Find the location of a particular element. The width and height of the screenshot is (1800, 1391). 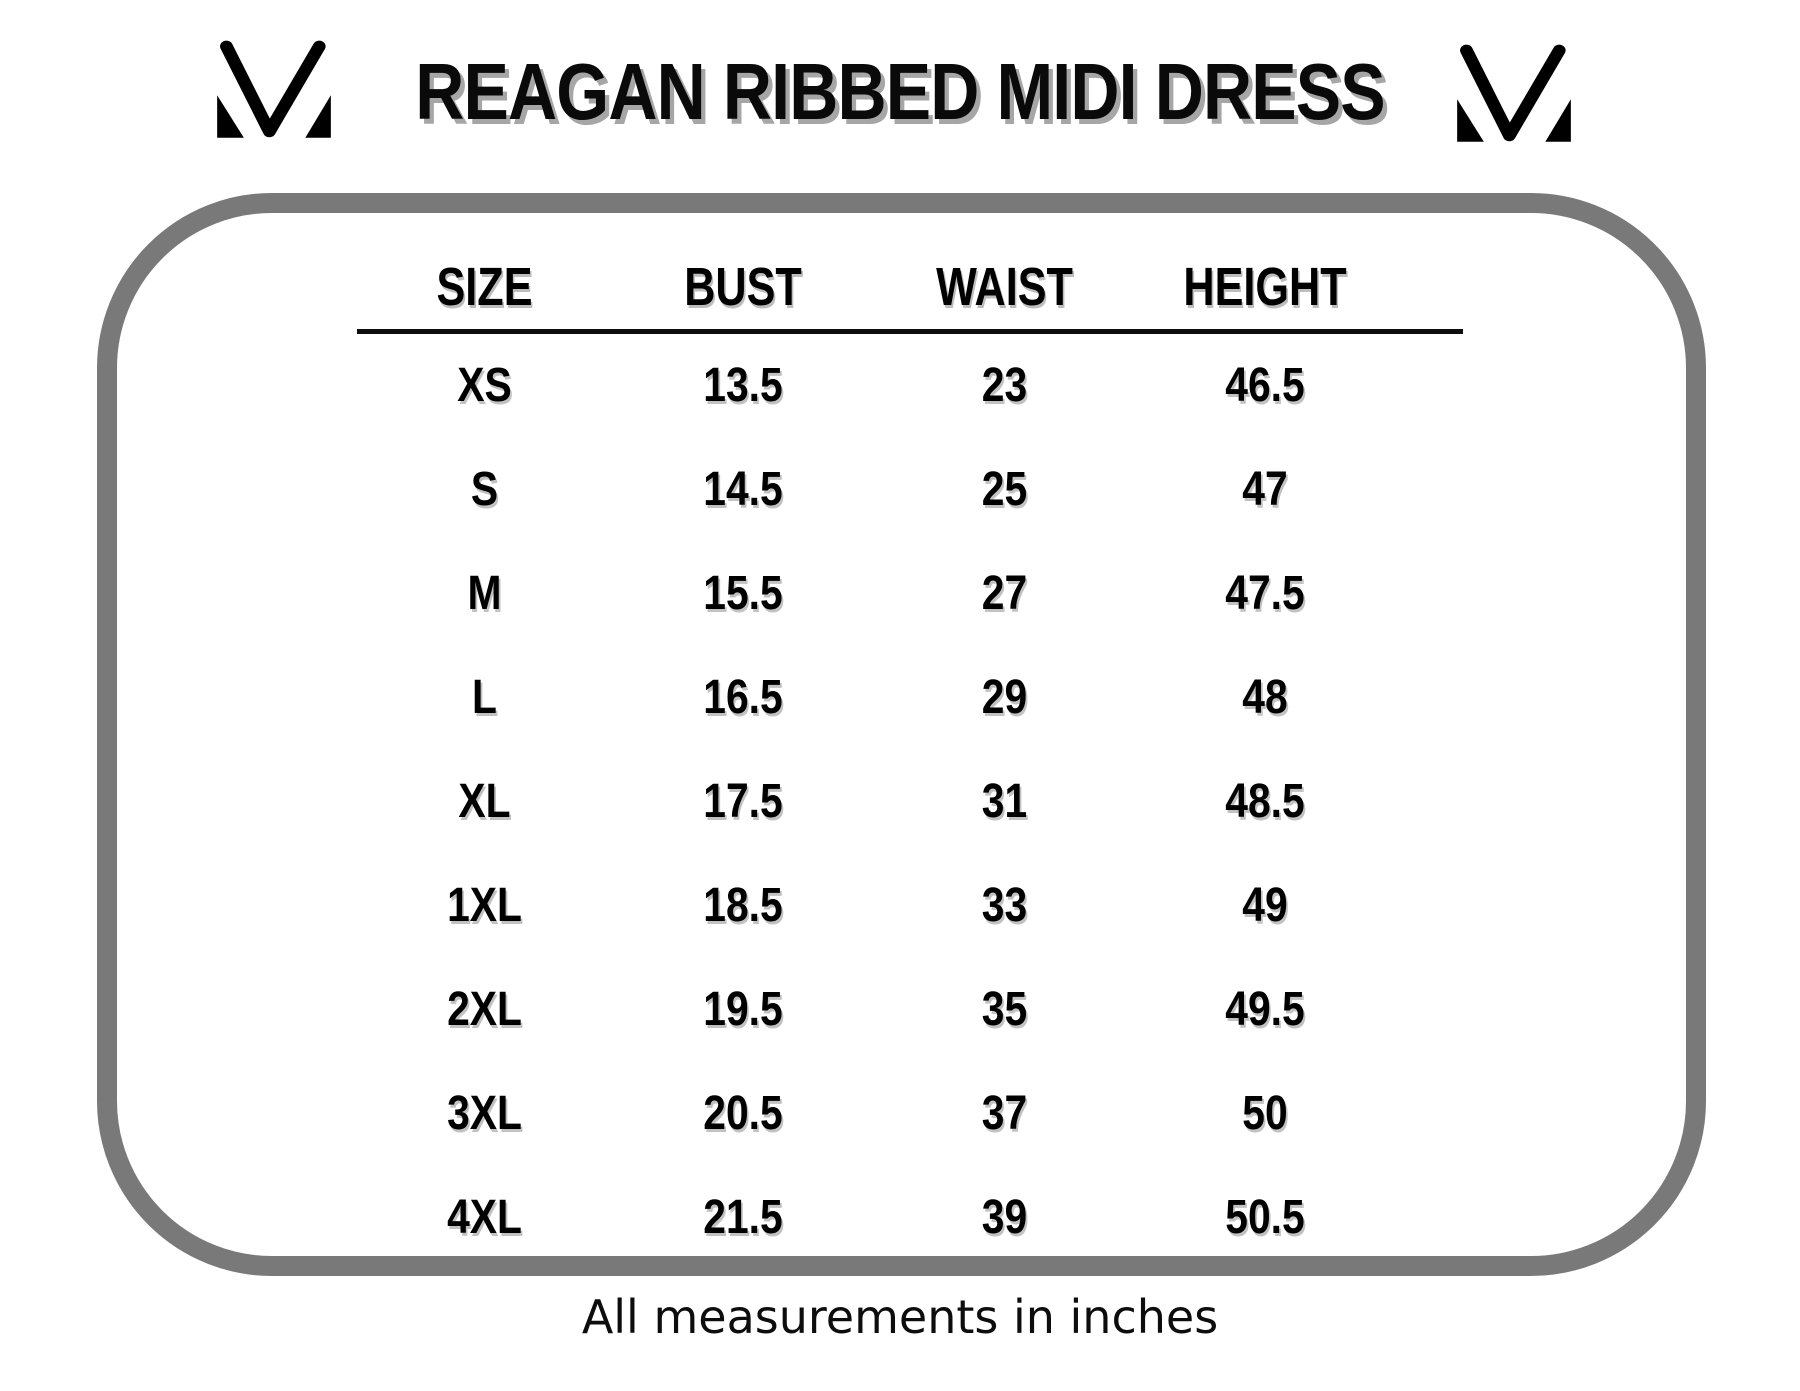

size-cell: 3XL is located at coordinates (484, 1113).